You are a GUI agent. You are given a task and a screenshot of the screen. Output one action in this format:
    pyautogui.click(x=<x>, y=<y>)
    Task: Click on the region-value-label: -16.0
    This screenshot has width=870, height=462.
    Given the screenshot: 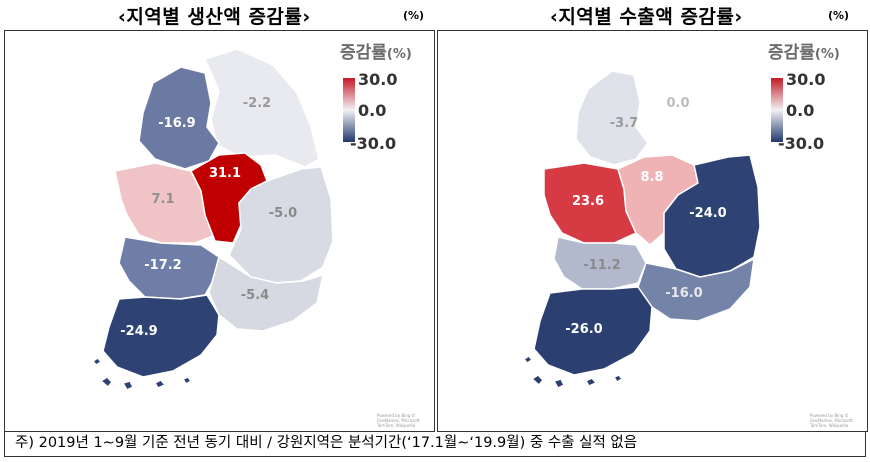 What is the action you would take?
    pyautogui.click(x=683, y=293)
    